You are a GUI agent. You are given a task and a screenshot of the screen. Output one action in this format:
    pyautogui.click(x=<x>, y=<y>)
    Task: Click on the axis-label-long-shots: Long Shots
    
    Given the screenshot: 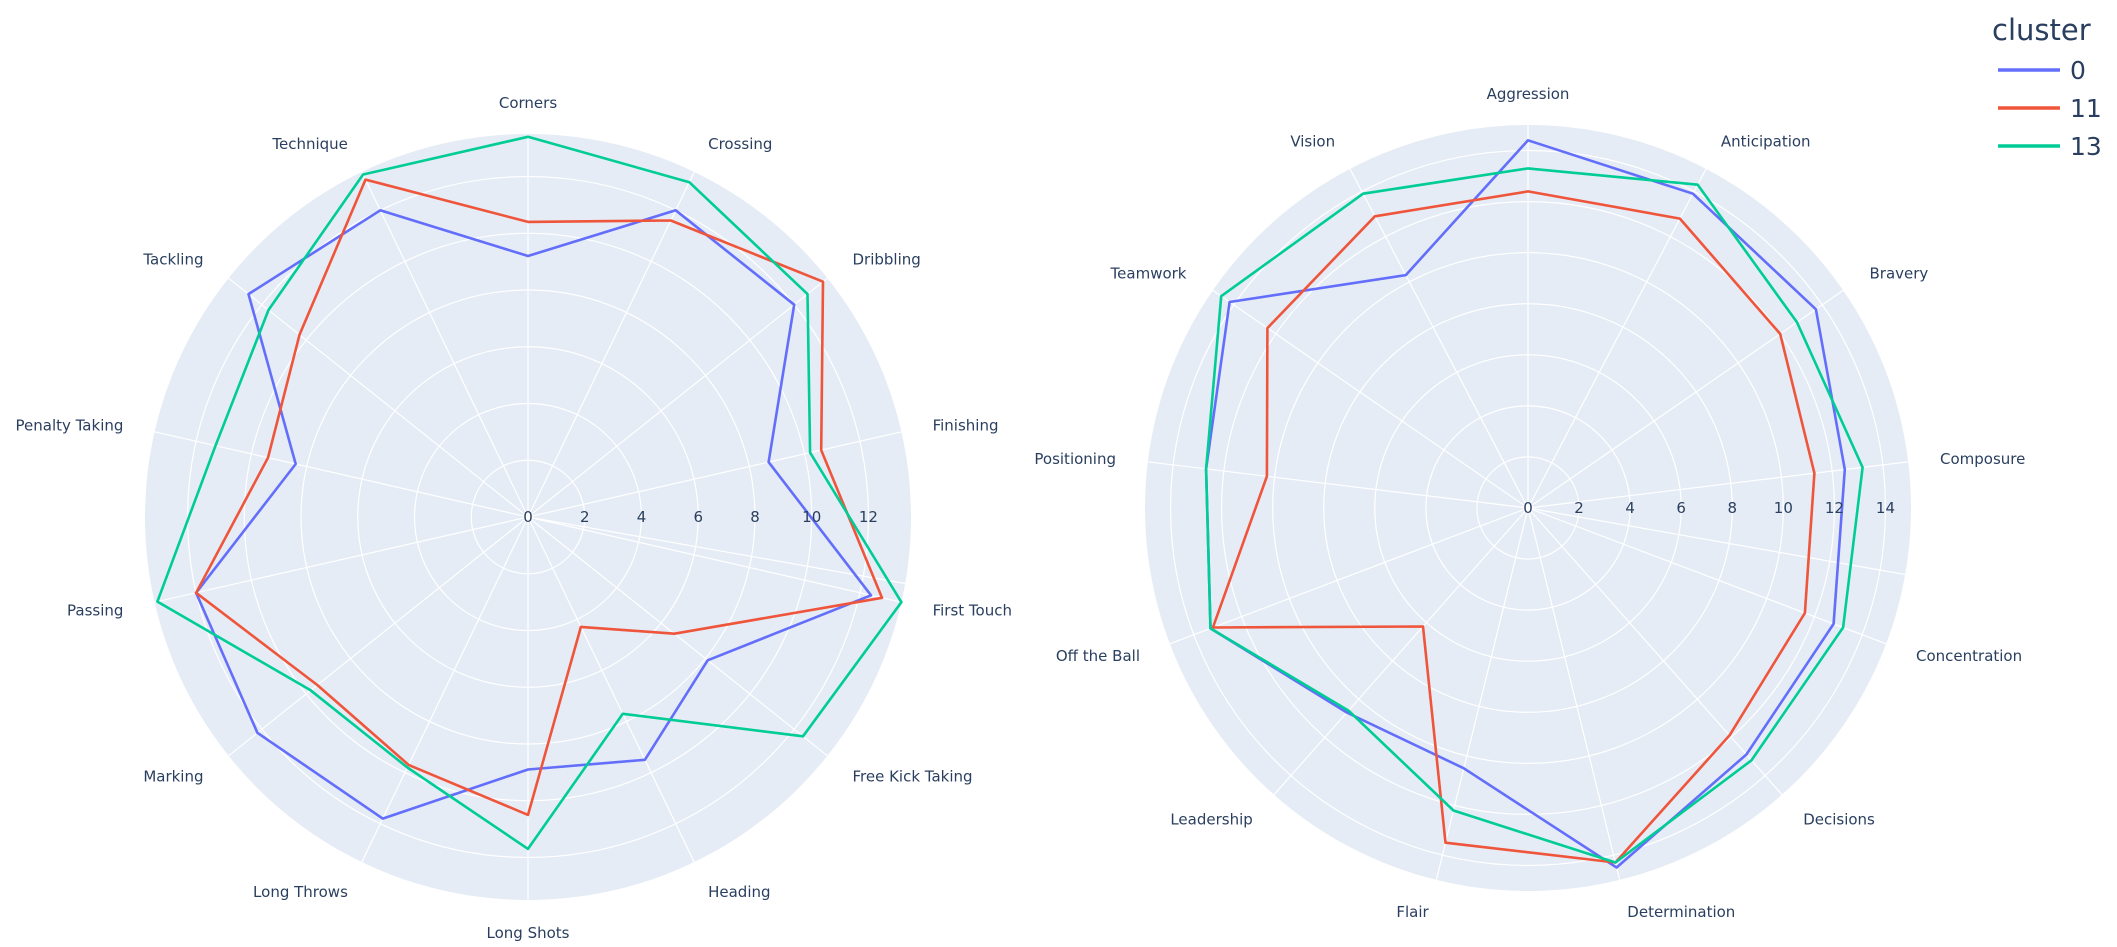 What is the action you would take?
    pyautogui.click(x=528, y=933)
    